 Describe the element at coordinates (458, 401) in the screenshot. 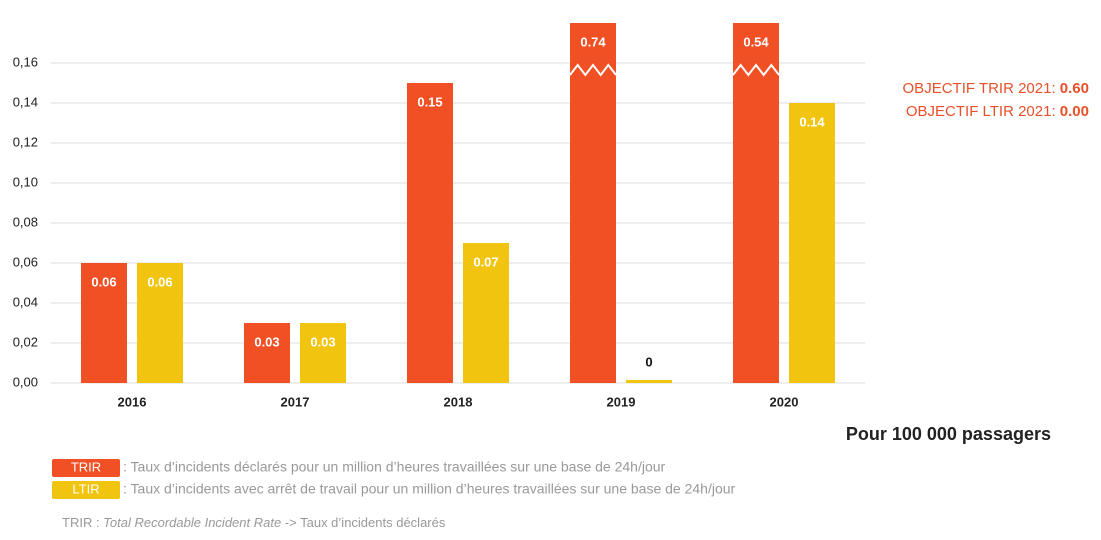

I see `x-tick-label: 2018` at that location.